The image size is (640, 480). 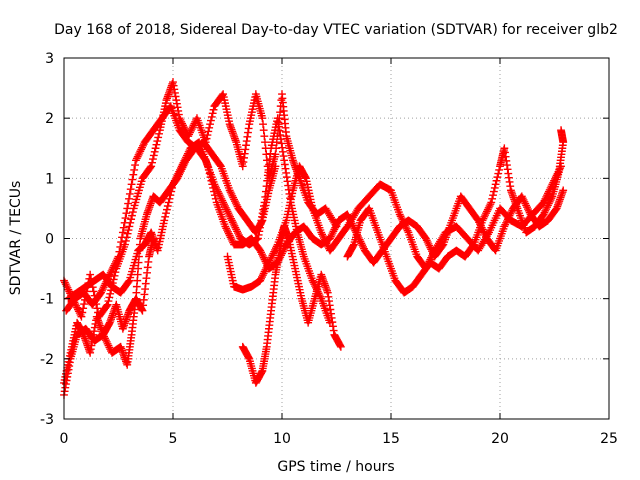 What do you see at coordinates (500, 439) in the screenshot?
I see `x-tick-label: 20` at bounding box center [500, 439].